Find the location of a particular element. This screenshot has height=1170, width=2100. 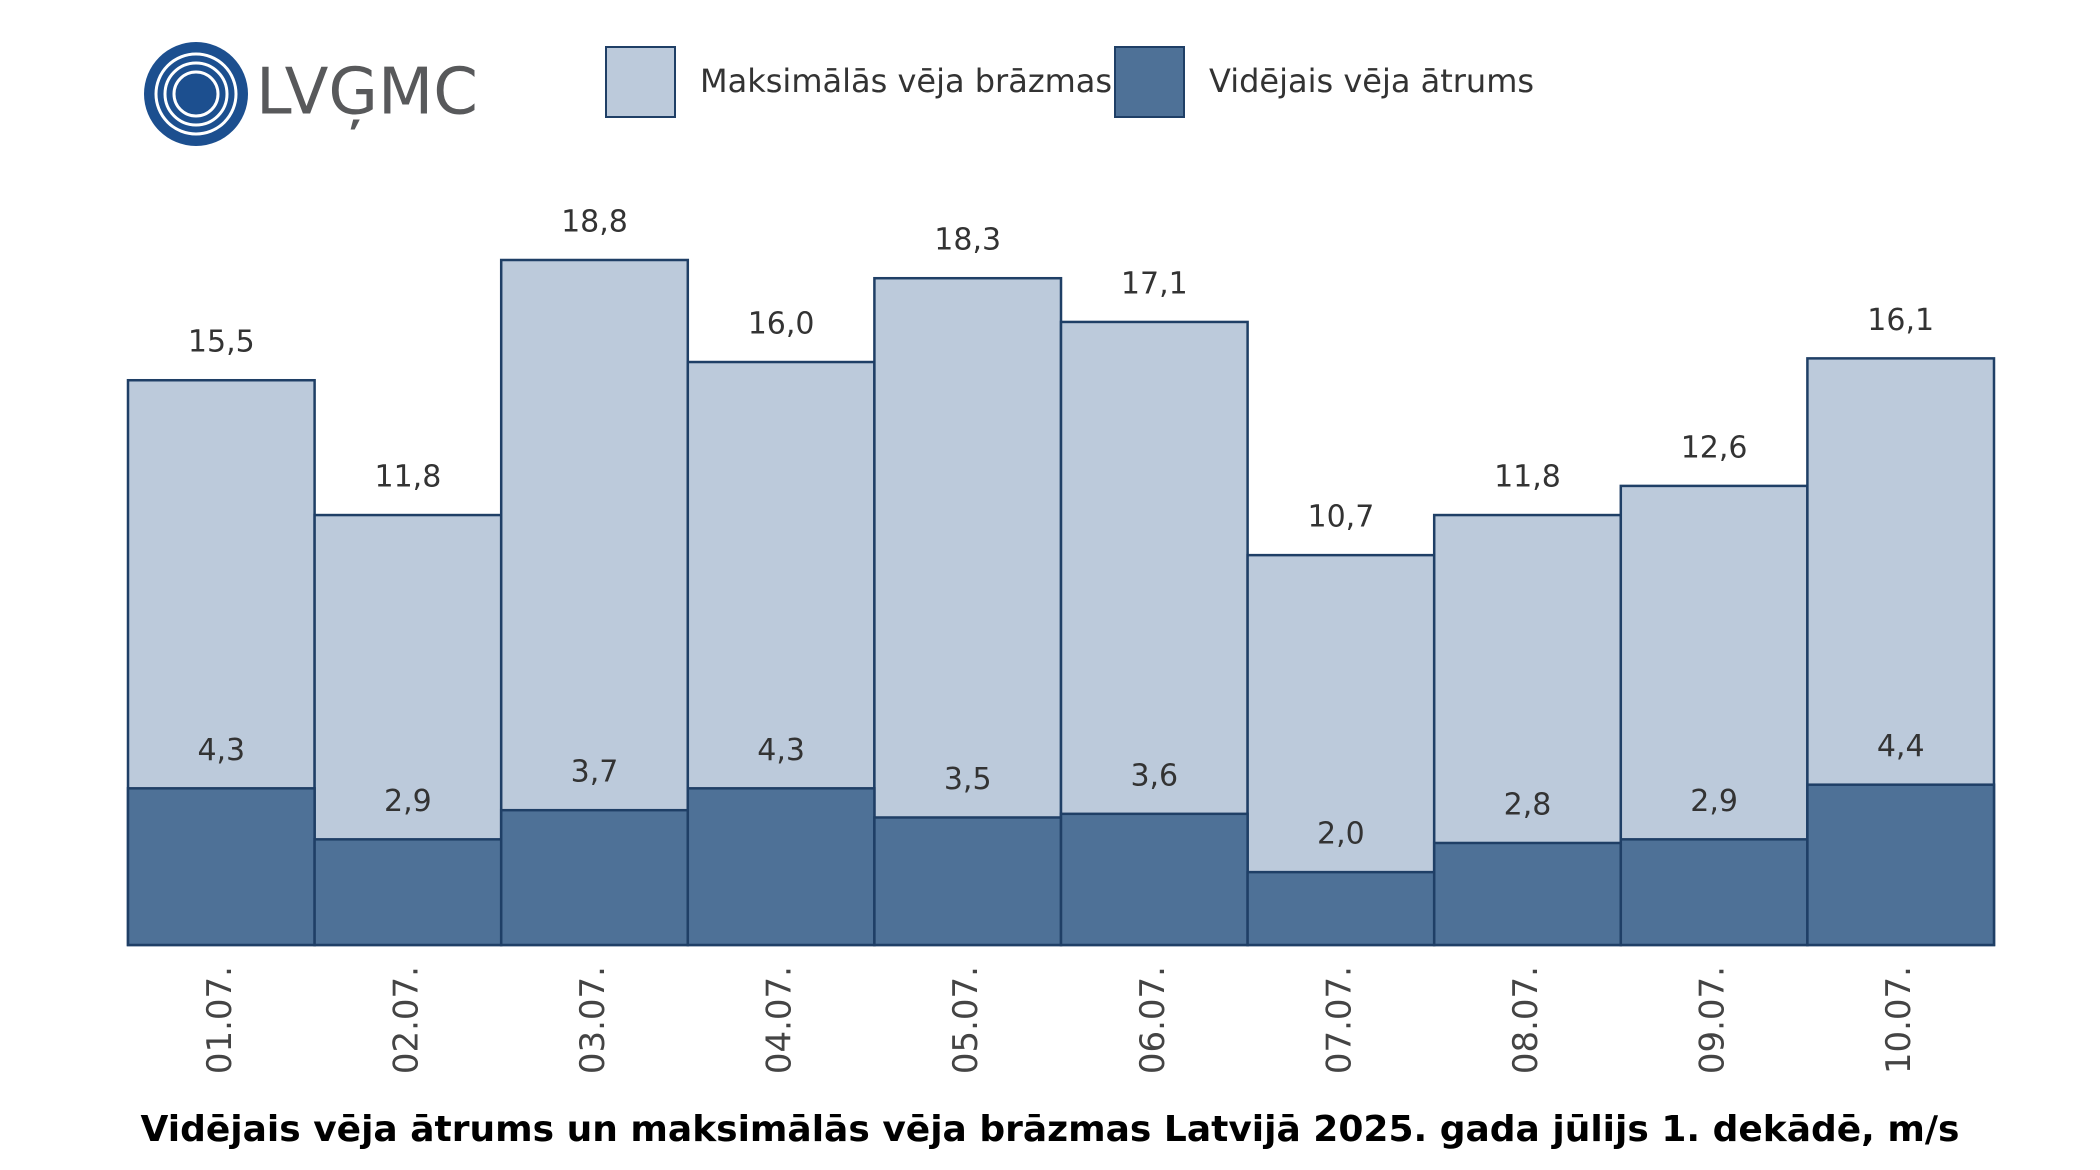

legend-label: Vidējais vēja ātrums is located at coordinates (1371, 81).